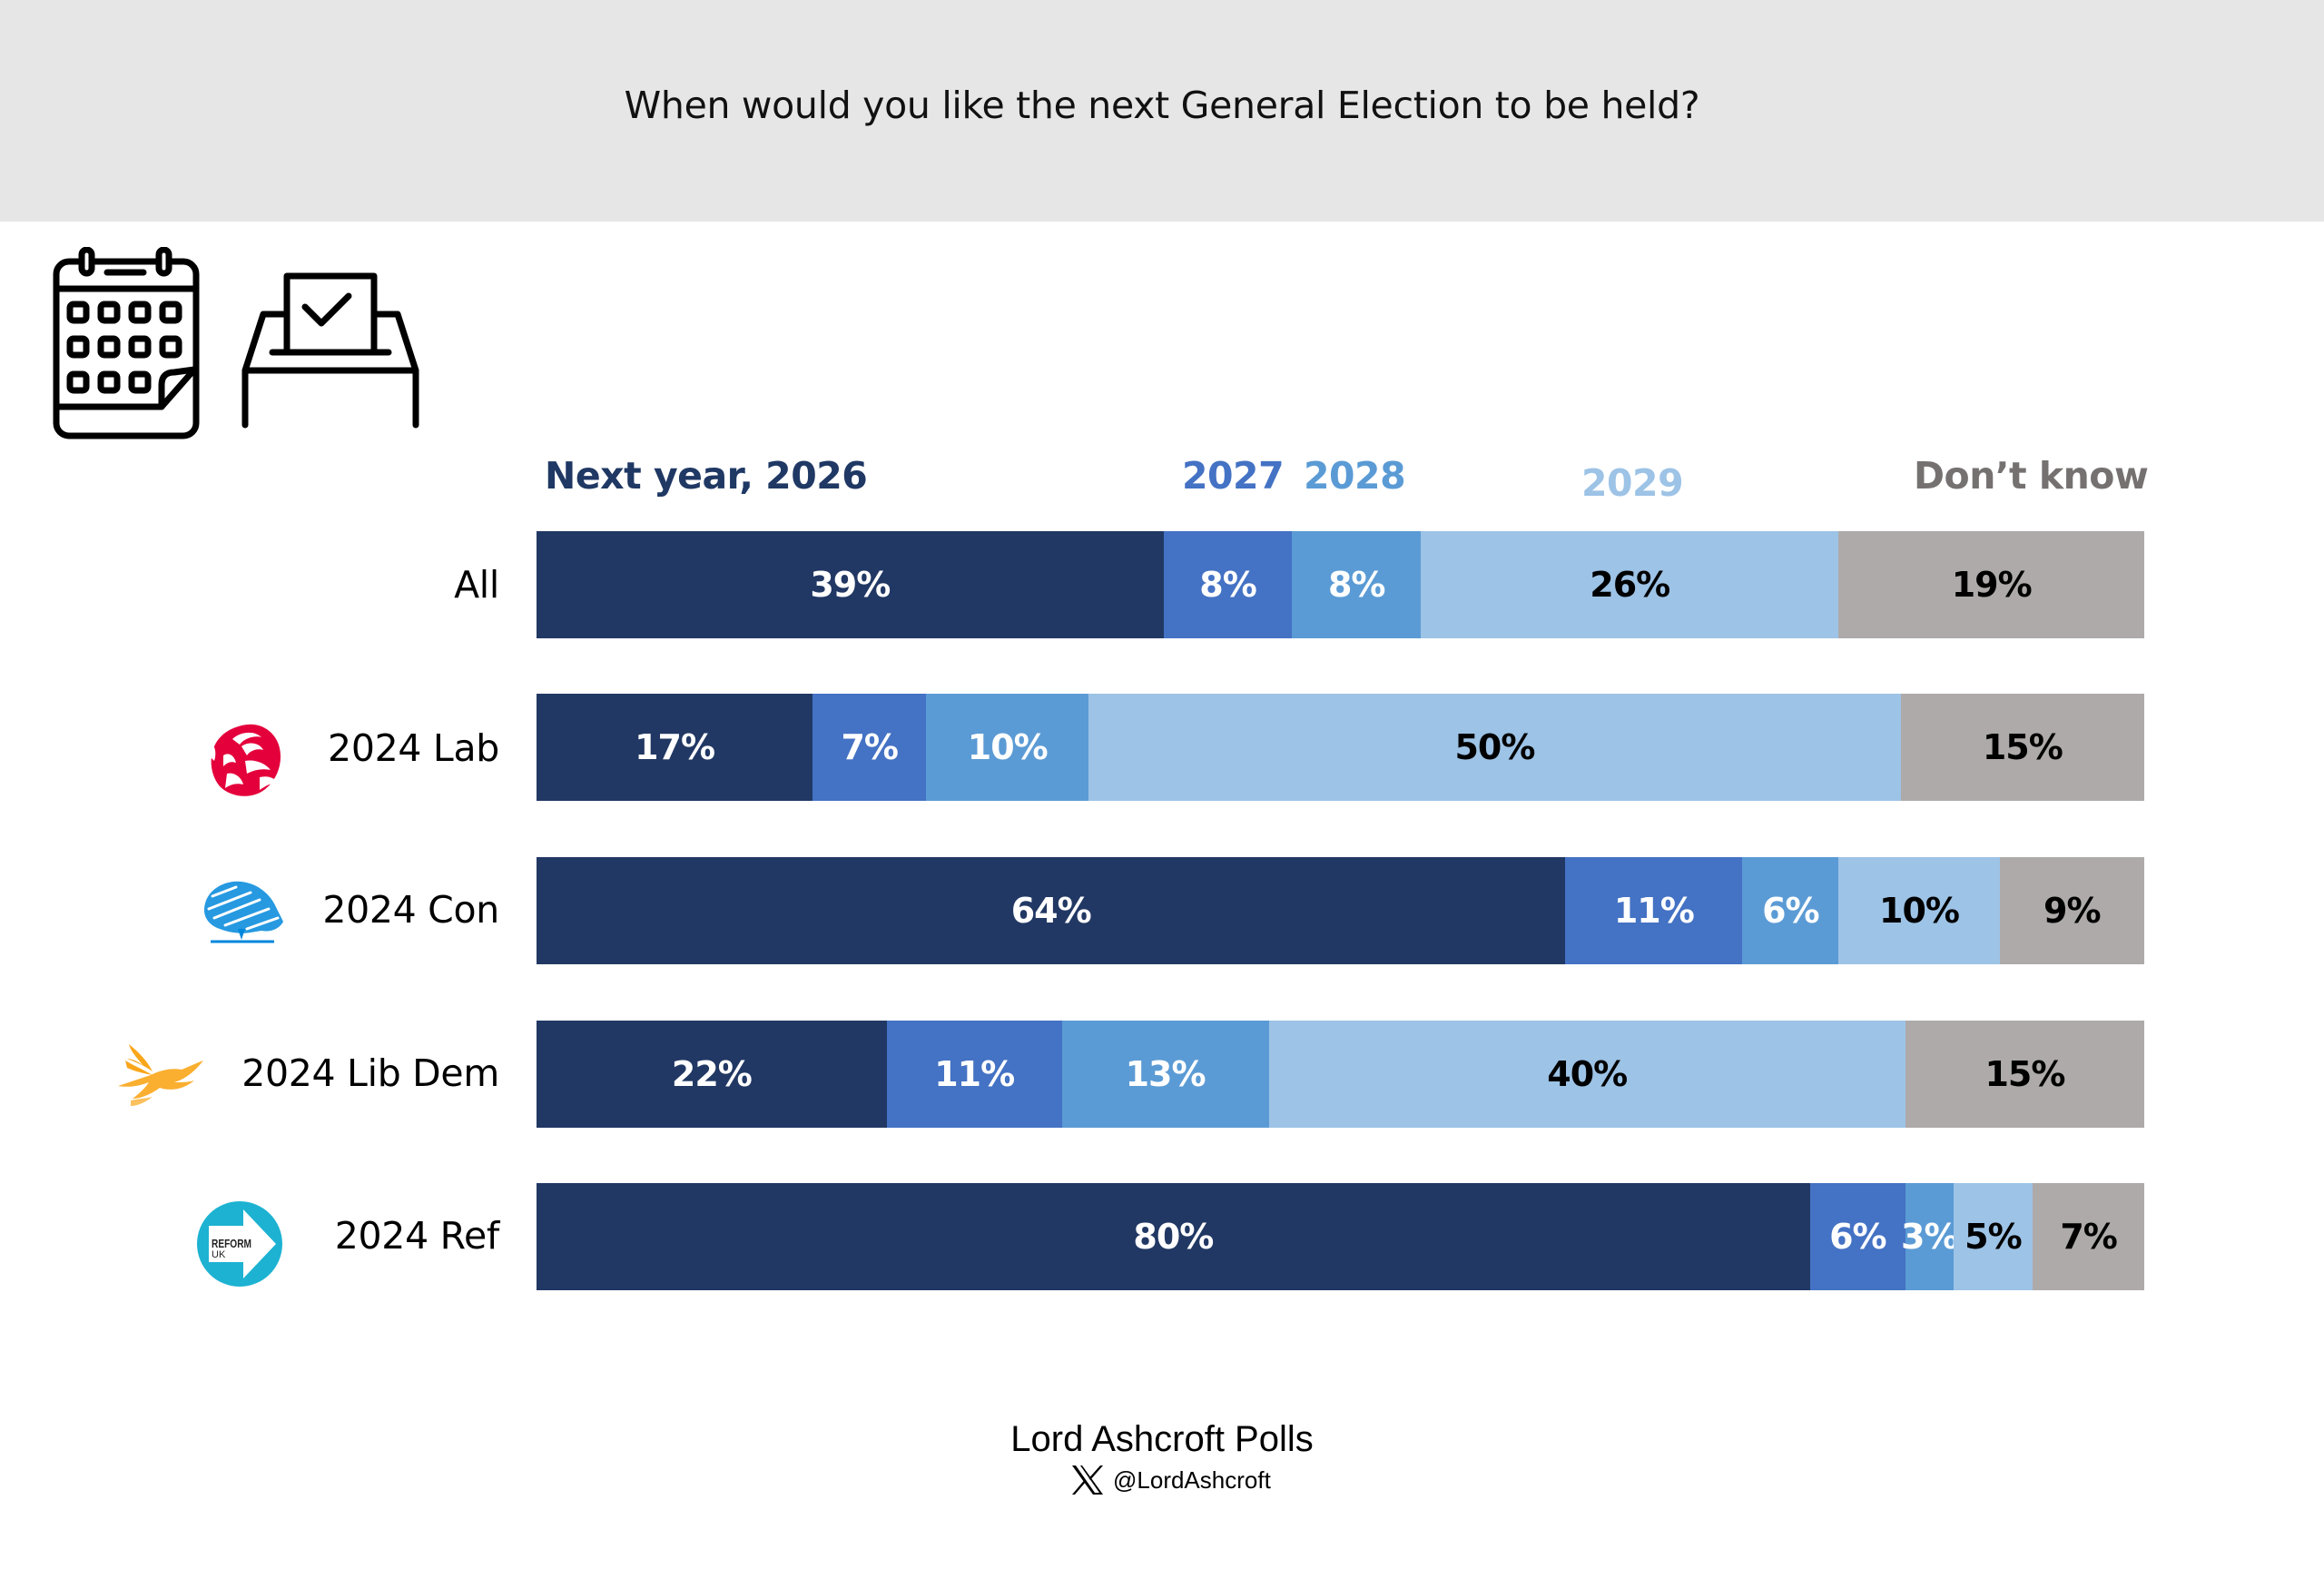 This screenshot has width=2324, height=1569. Describe the element at coordinates (2031, 476) in the screenshot. I see `legend-item-dont-know: Don’t know` at that location.